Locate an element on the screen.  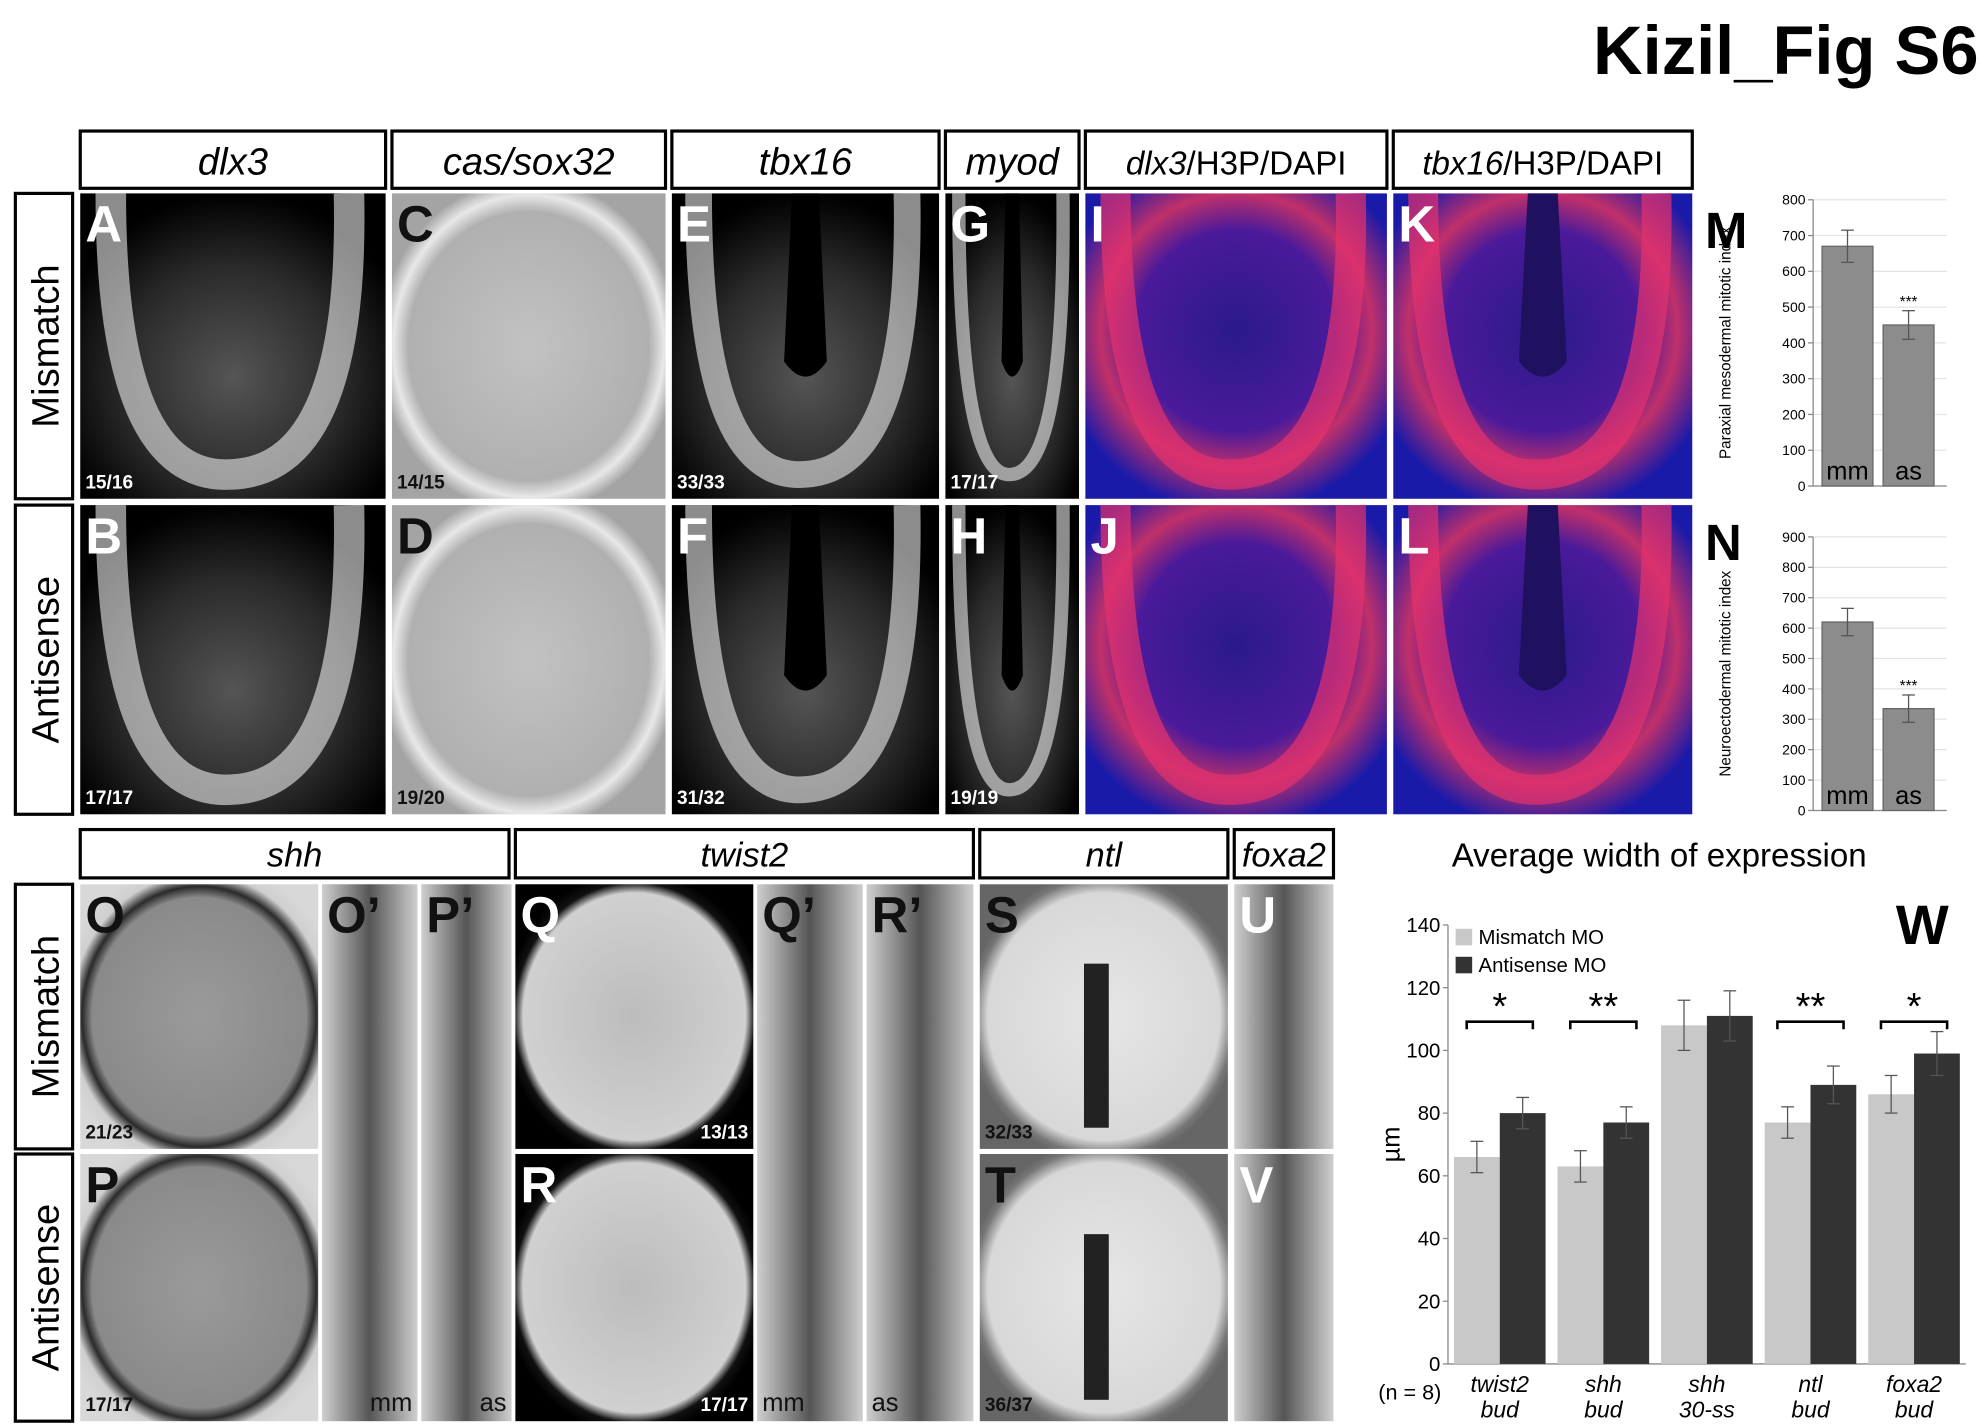
panel-label: F is located at coordinates (692, 535).